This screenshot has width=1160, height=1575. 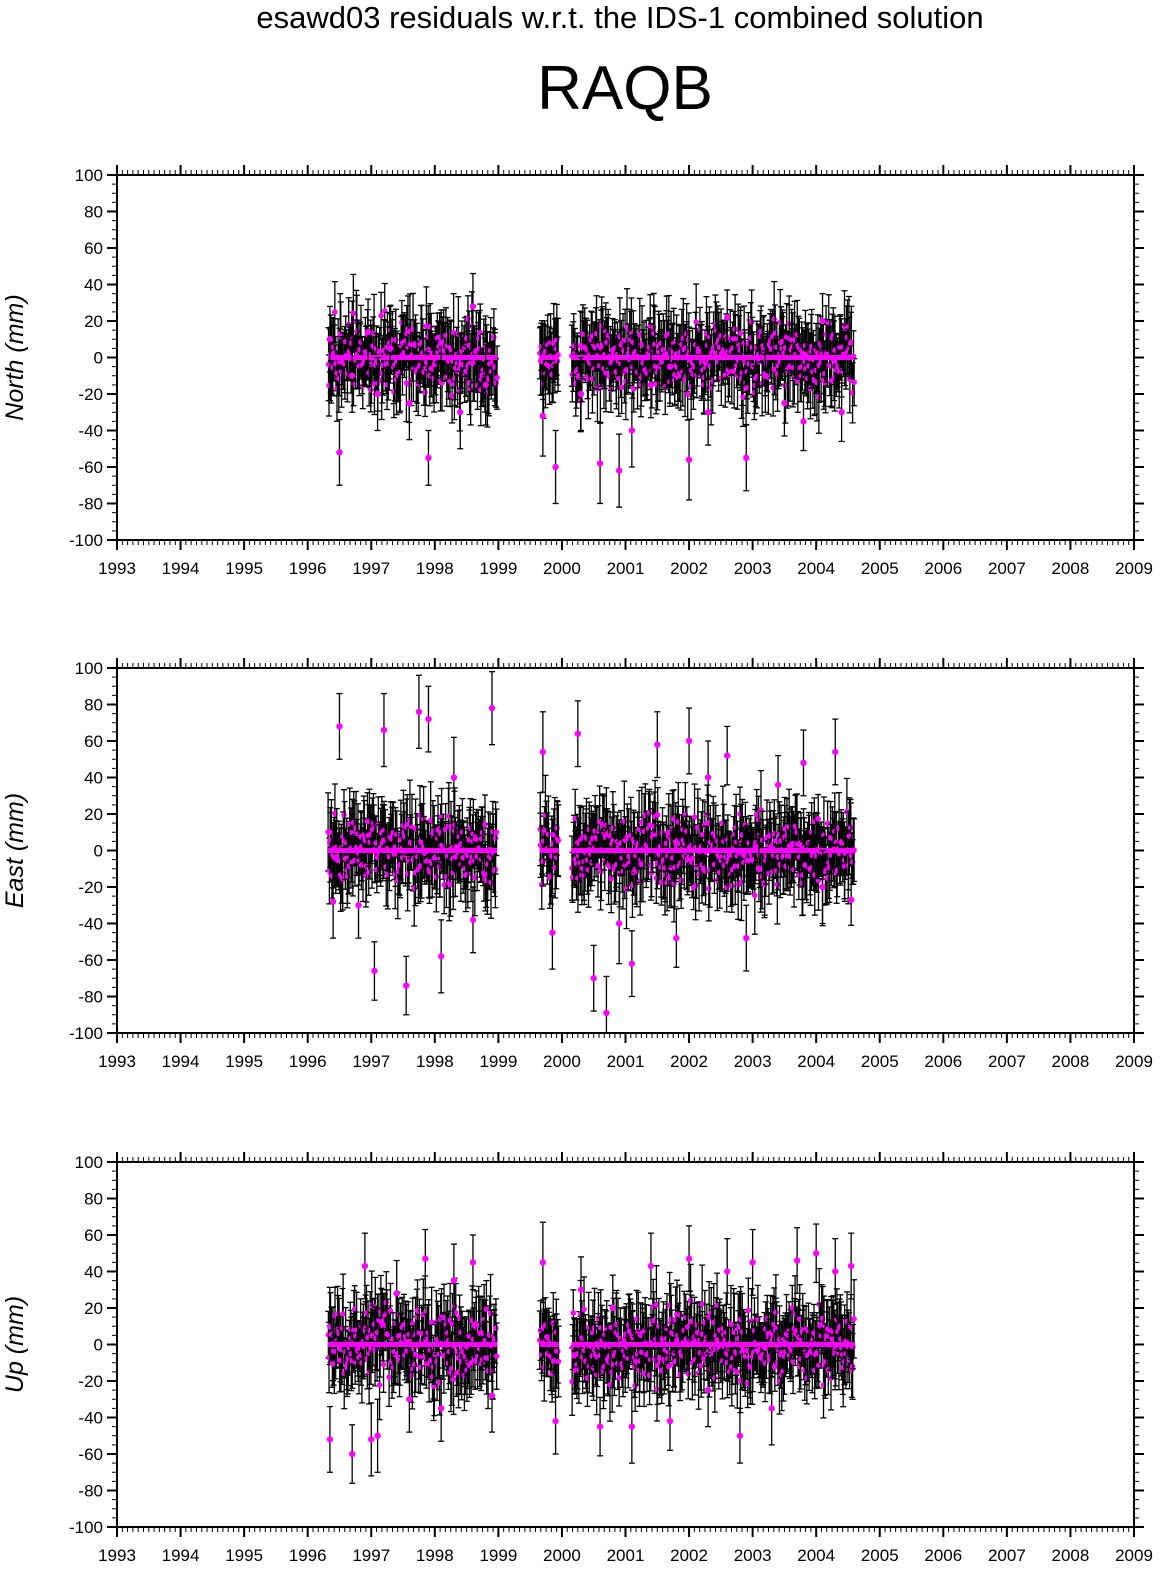 What do you see at coordinates (562, 1061) in the screenshot?
I see `x-tick-label: 2000` at bounding box center [562, 1061].